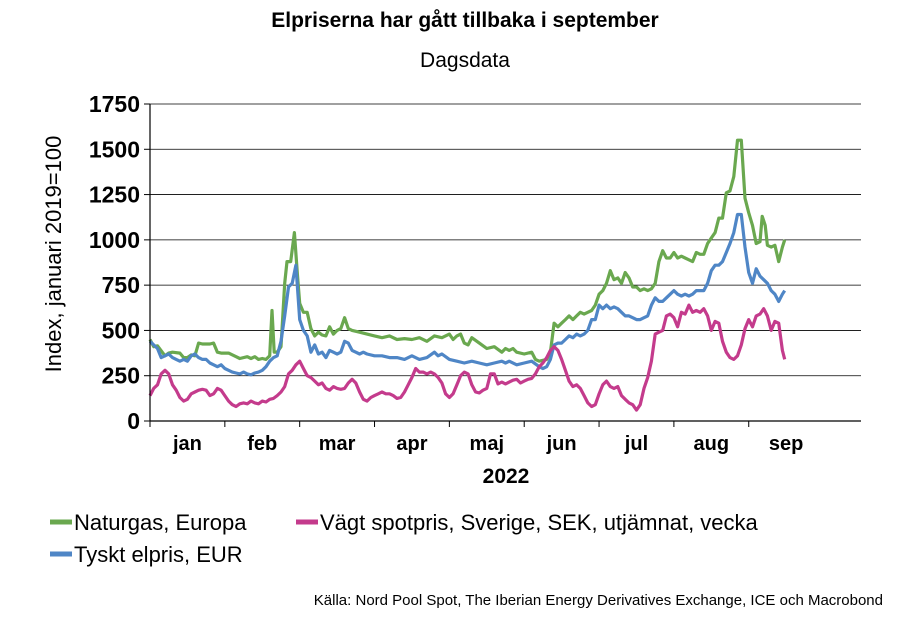  Describe the element at coordinates (262, 444) in the screenshot. I see `x-tick-label: feb` at that location.